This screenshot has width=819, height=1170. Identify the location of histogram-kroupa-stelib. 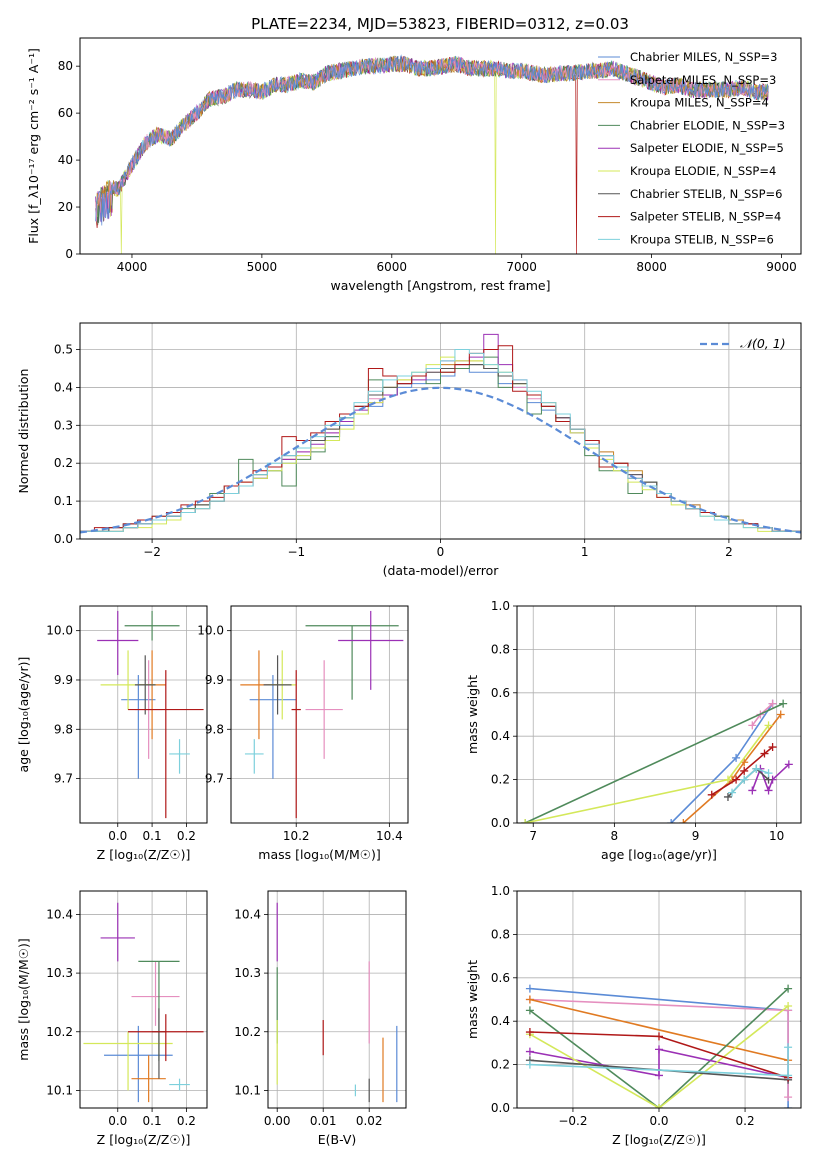
(440, 444).